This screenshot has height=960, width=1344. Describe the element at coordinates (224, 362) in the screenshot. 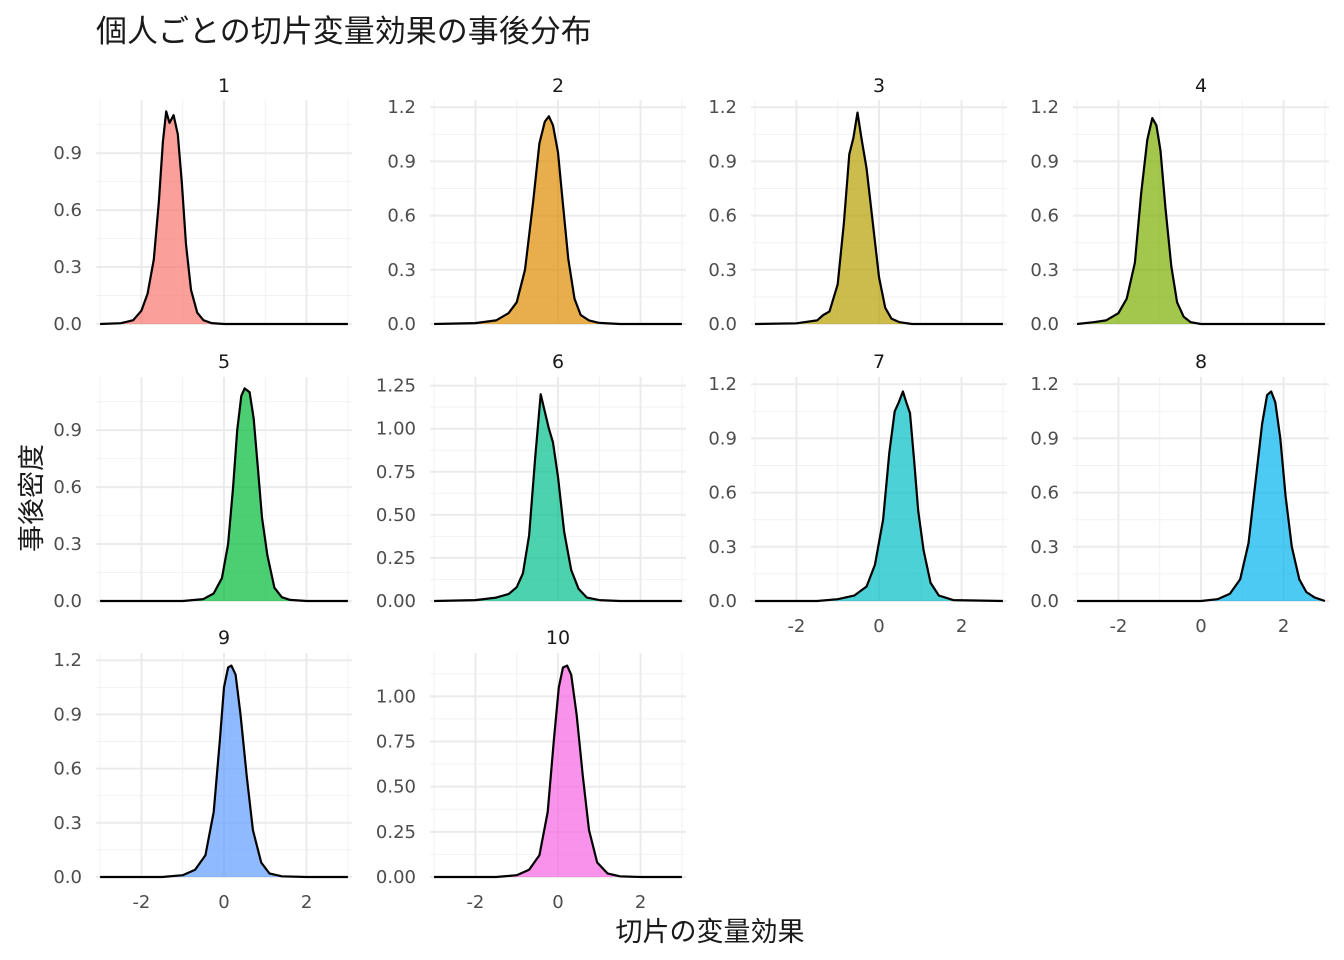

I see `facet-strip-label: 5` at that location.